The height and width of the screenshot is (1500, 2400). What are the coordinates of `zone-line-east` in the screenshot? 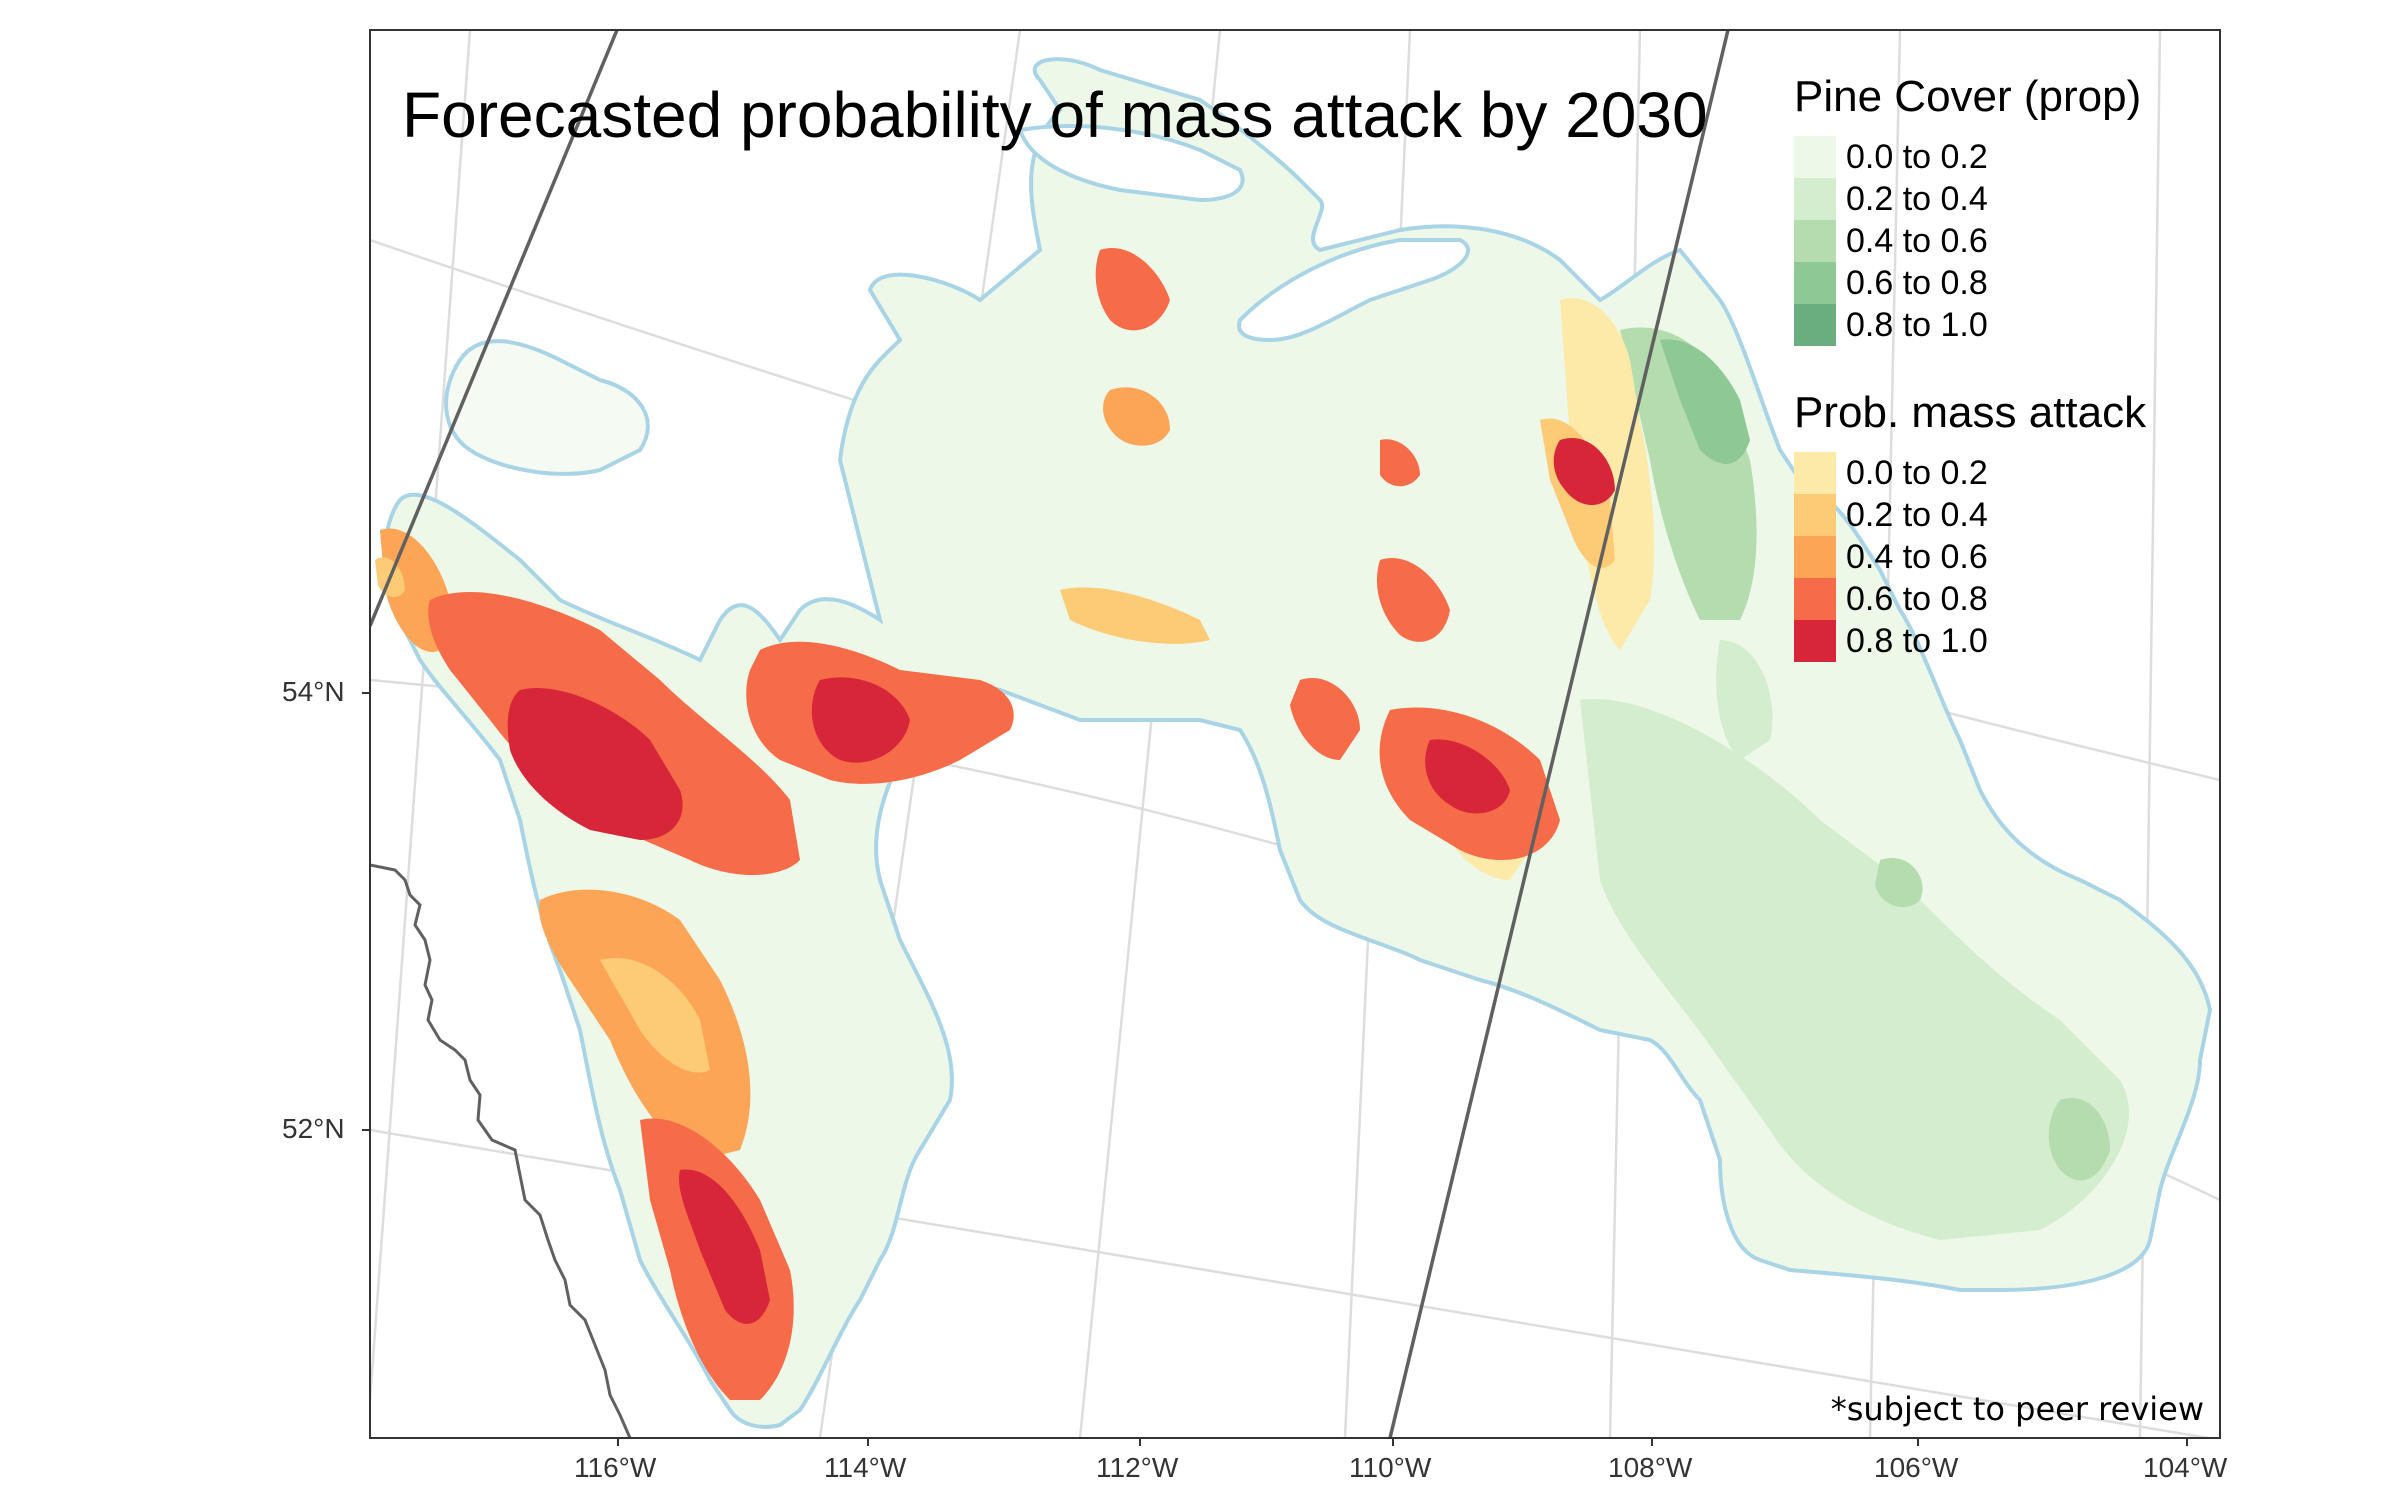 It's located at (1559, 734).